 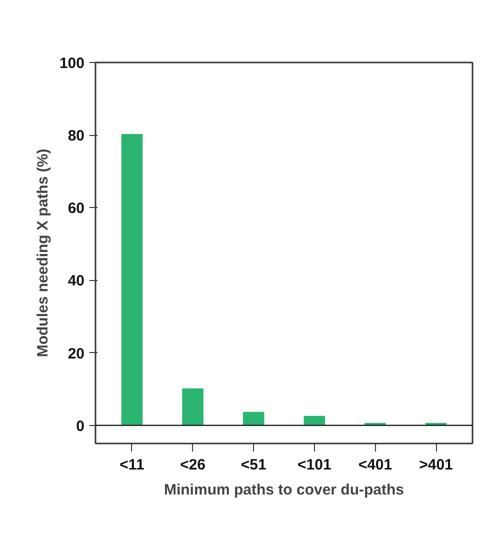 I want to click on x-tick-label: <26, so click(x=193, y=465).